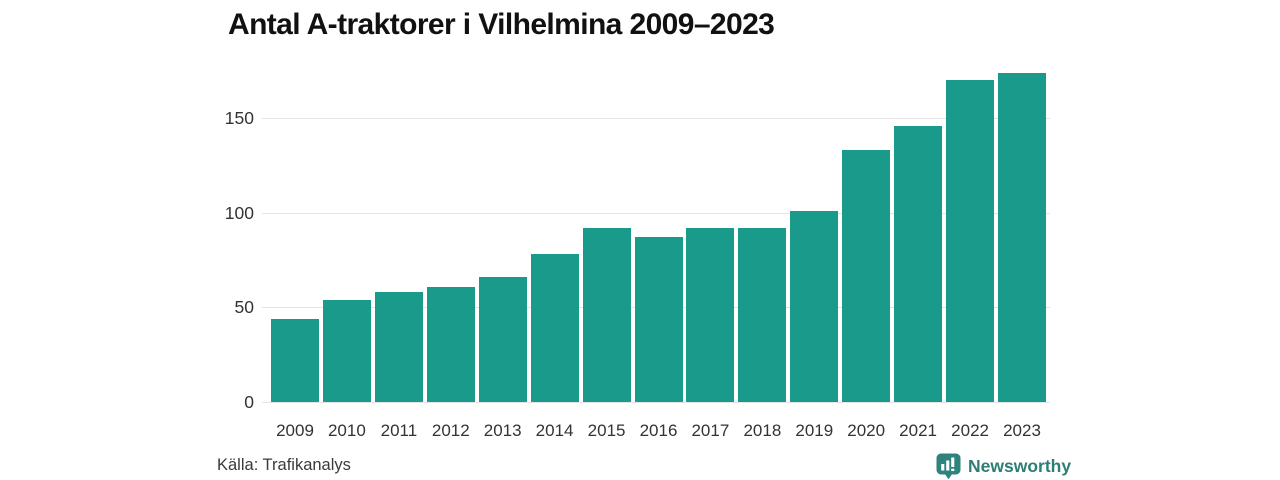 The width and height of the screenshot is (1280, 480). I want to click on chart-title: Antal A-traktorer i Vilhelmina 2009–2023, so click(501, 24).